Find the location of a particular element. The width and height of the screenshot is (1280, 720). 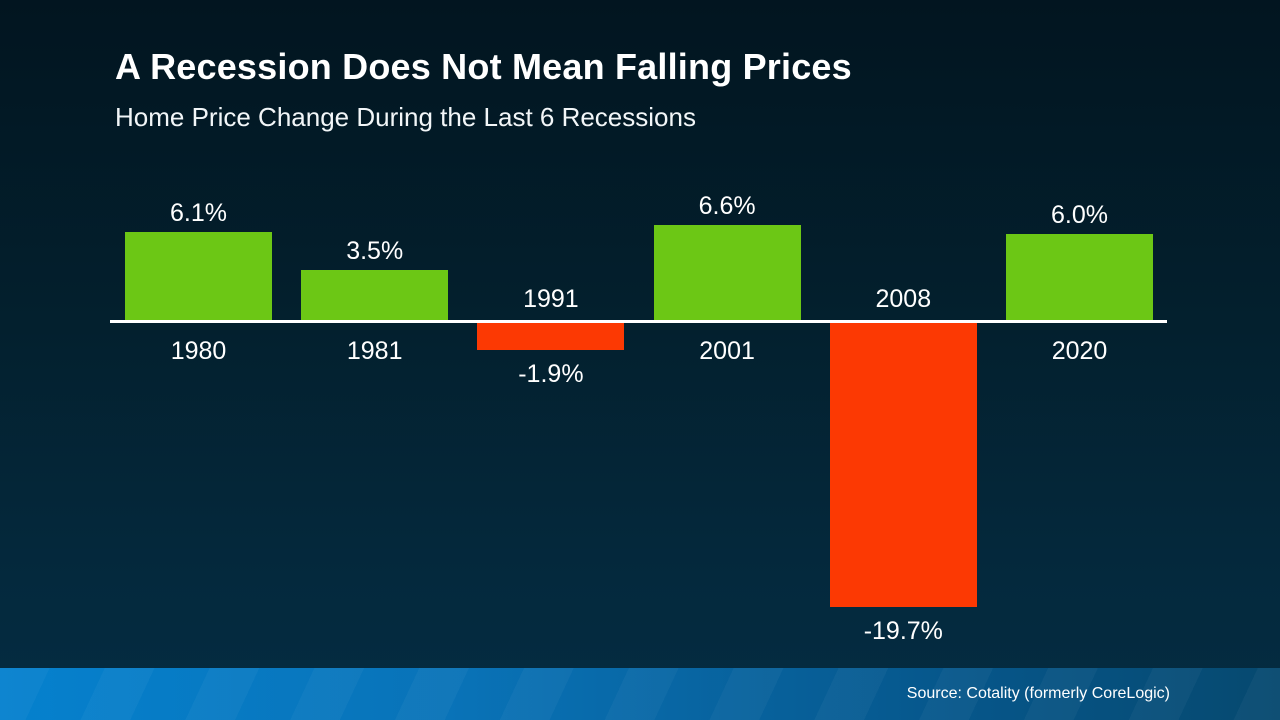

bar-1980 is located at coordinates (198, 276).